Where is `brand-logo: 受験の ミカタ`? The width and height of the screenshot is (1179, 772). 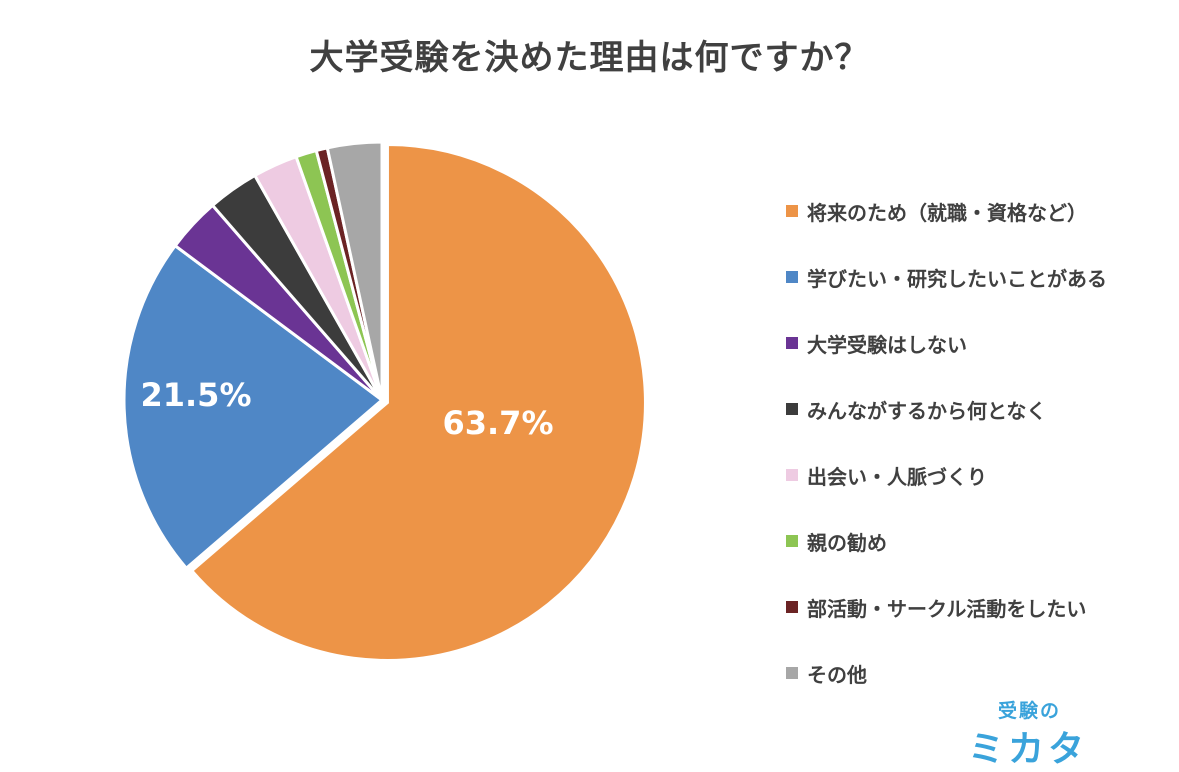 brand-logo: 受験の ミカタ is located at coordinates (1038, 732).